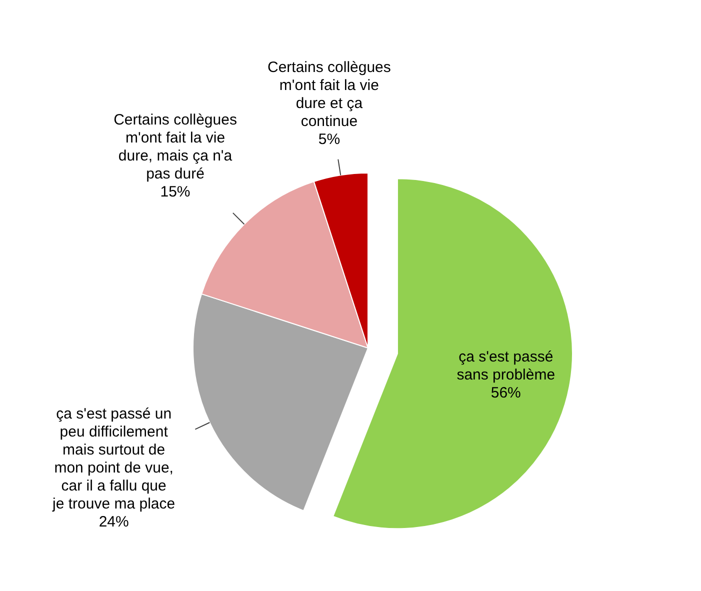  What do you see at coordinates (175, 146) in the screenshot?
I see `slice-label: Certains collègues m'ont fait la vie dure, mais ça n'a pas duré` at bounding box center [175, 146].